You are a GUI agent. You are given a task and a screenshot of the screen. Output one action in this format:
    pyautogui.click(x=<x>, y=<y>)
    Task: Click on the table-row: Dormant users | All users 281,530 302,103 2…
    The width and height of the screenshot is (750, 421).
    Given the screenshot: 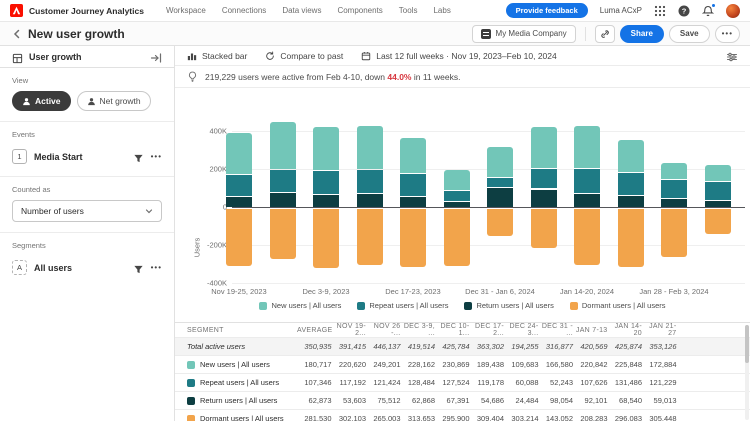 What is the action you would take?
    pyautogui.click(x=462, y=415)
    